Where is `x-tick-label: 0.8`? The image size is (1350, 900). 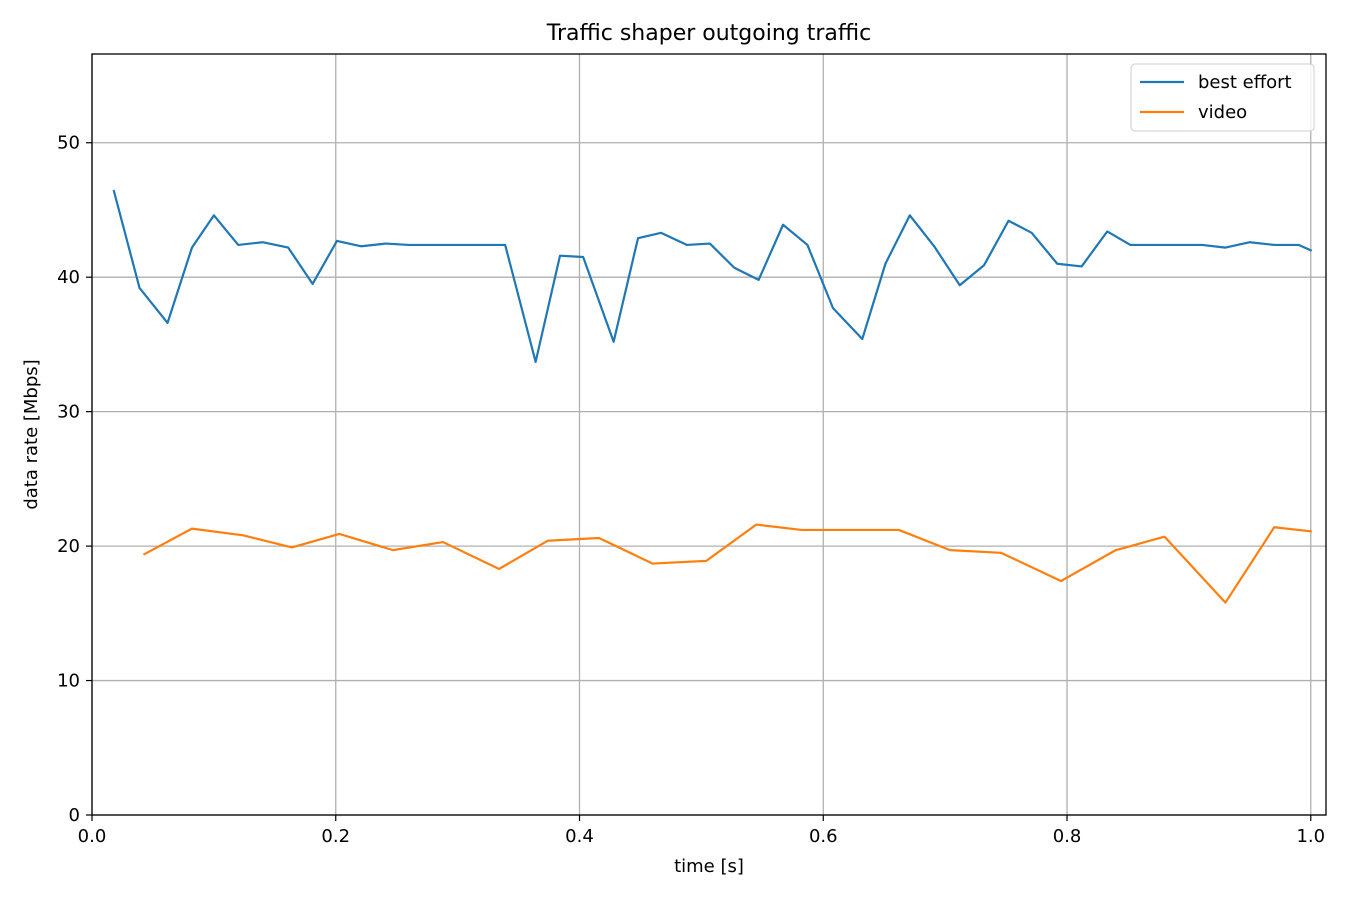
x-tick-label: 0.8 is located at coordinates (1067, 836).